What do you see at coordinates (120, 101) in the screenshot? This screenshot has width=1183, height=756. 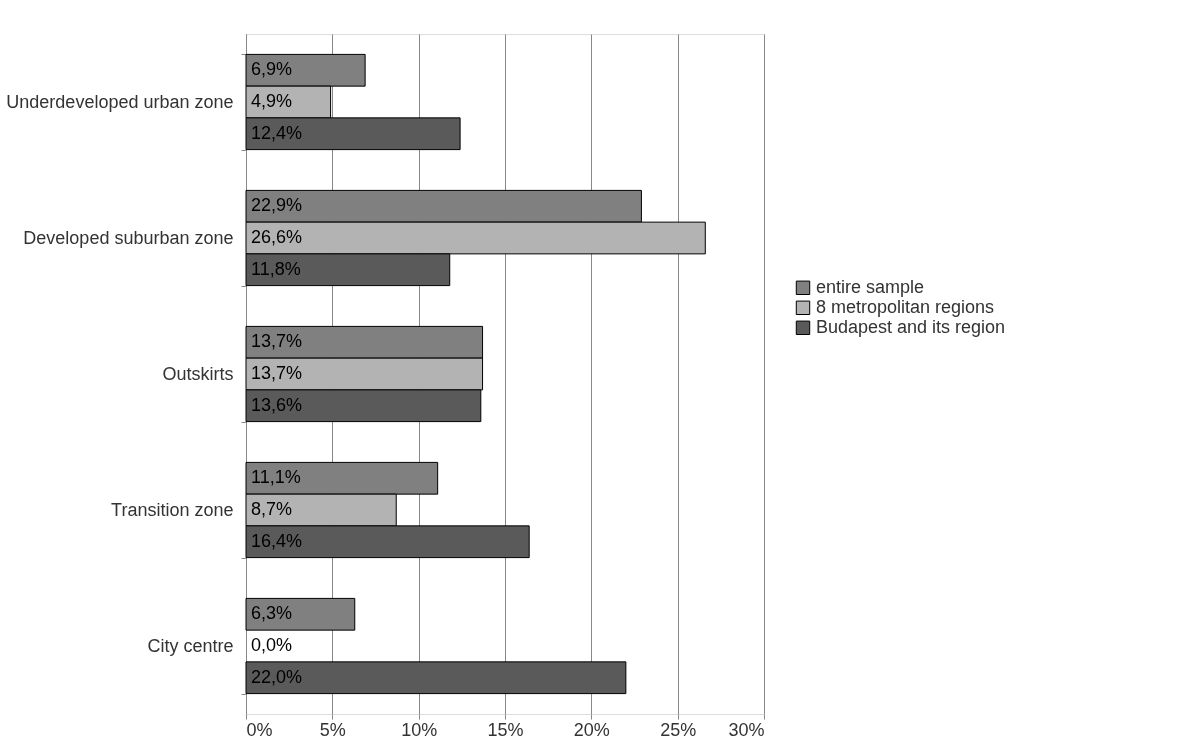 I see `y-tick-label: Underdeveloped urban zone` at bounding box center [120, 101].